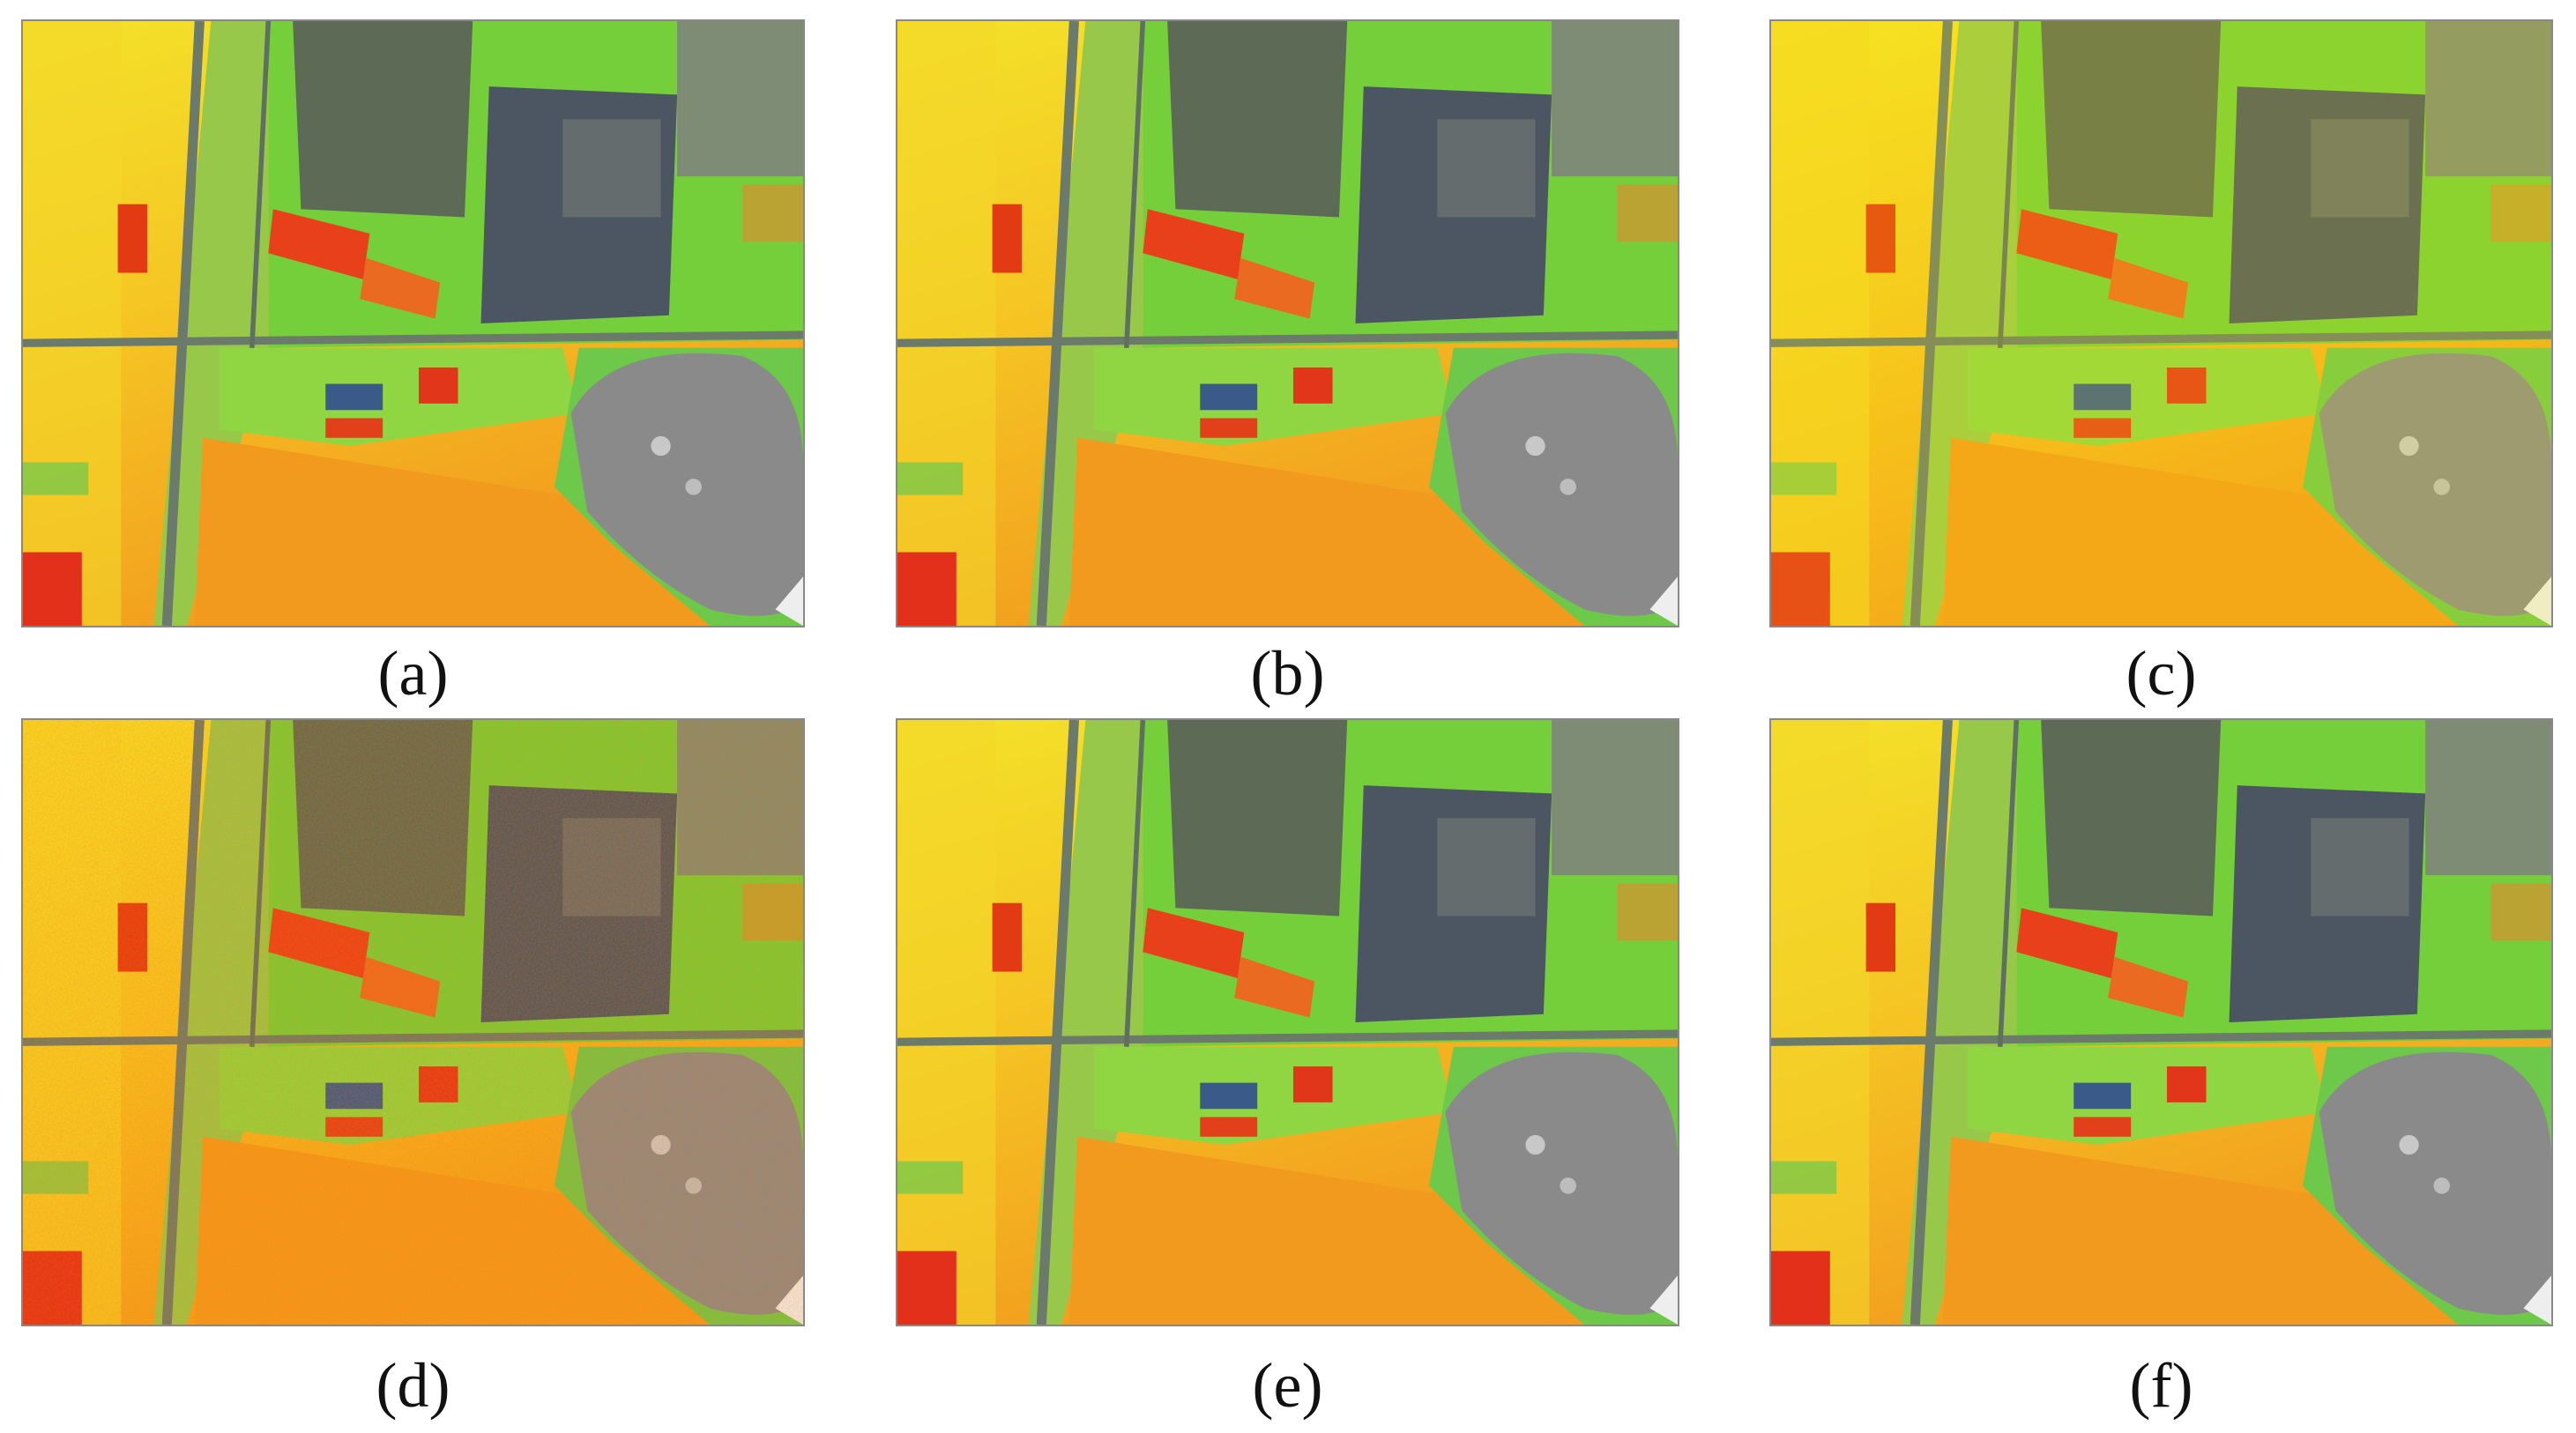  I want to click on panel-label: (d), so click(413, 1385).